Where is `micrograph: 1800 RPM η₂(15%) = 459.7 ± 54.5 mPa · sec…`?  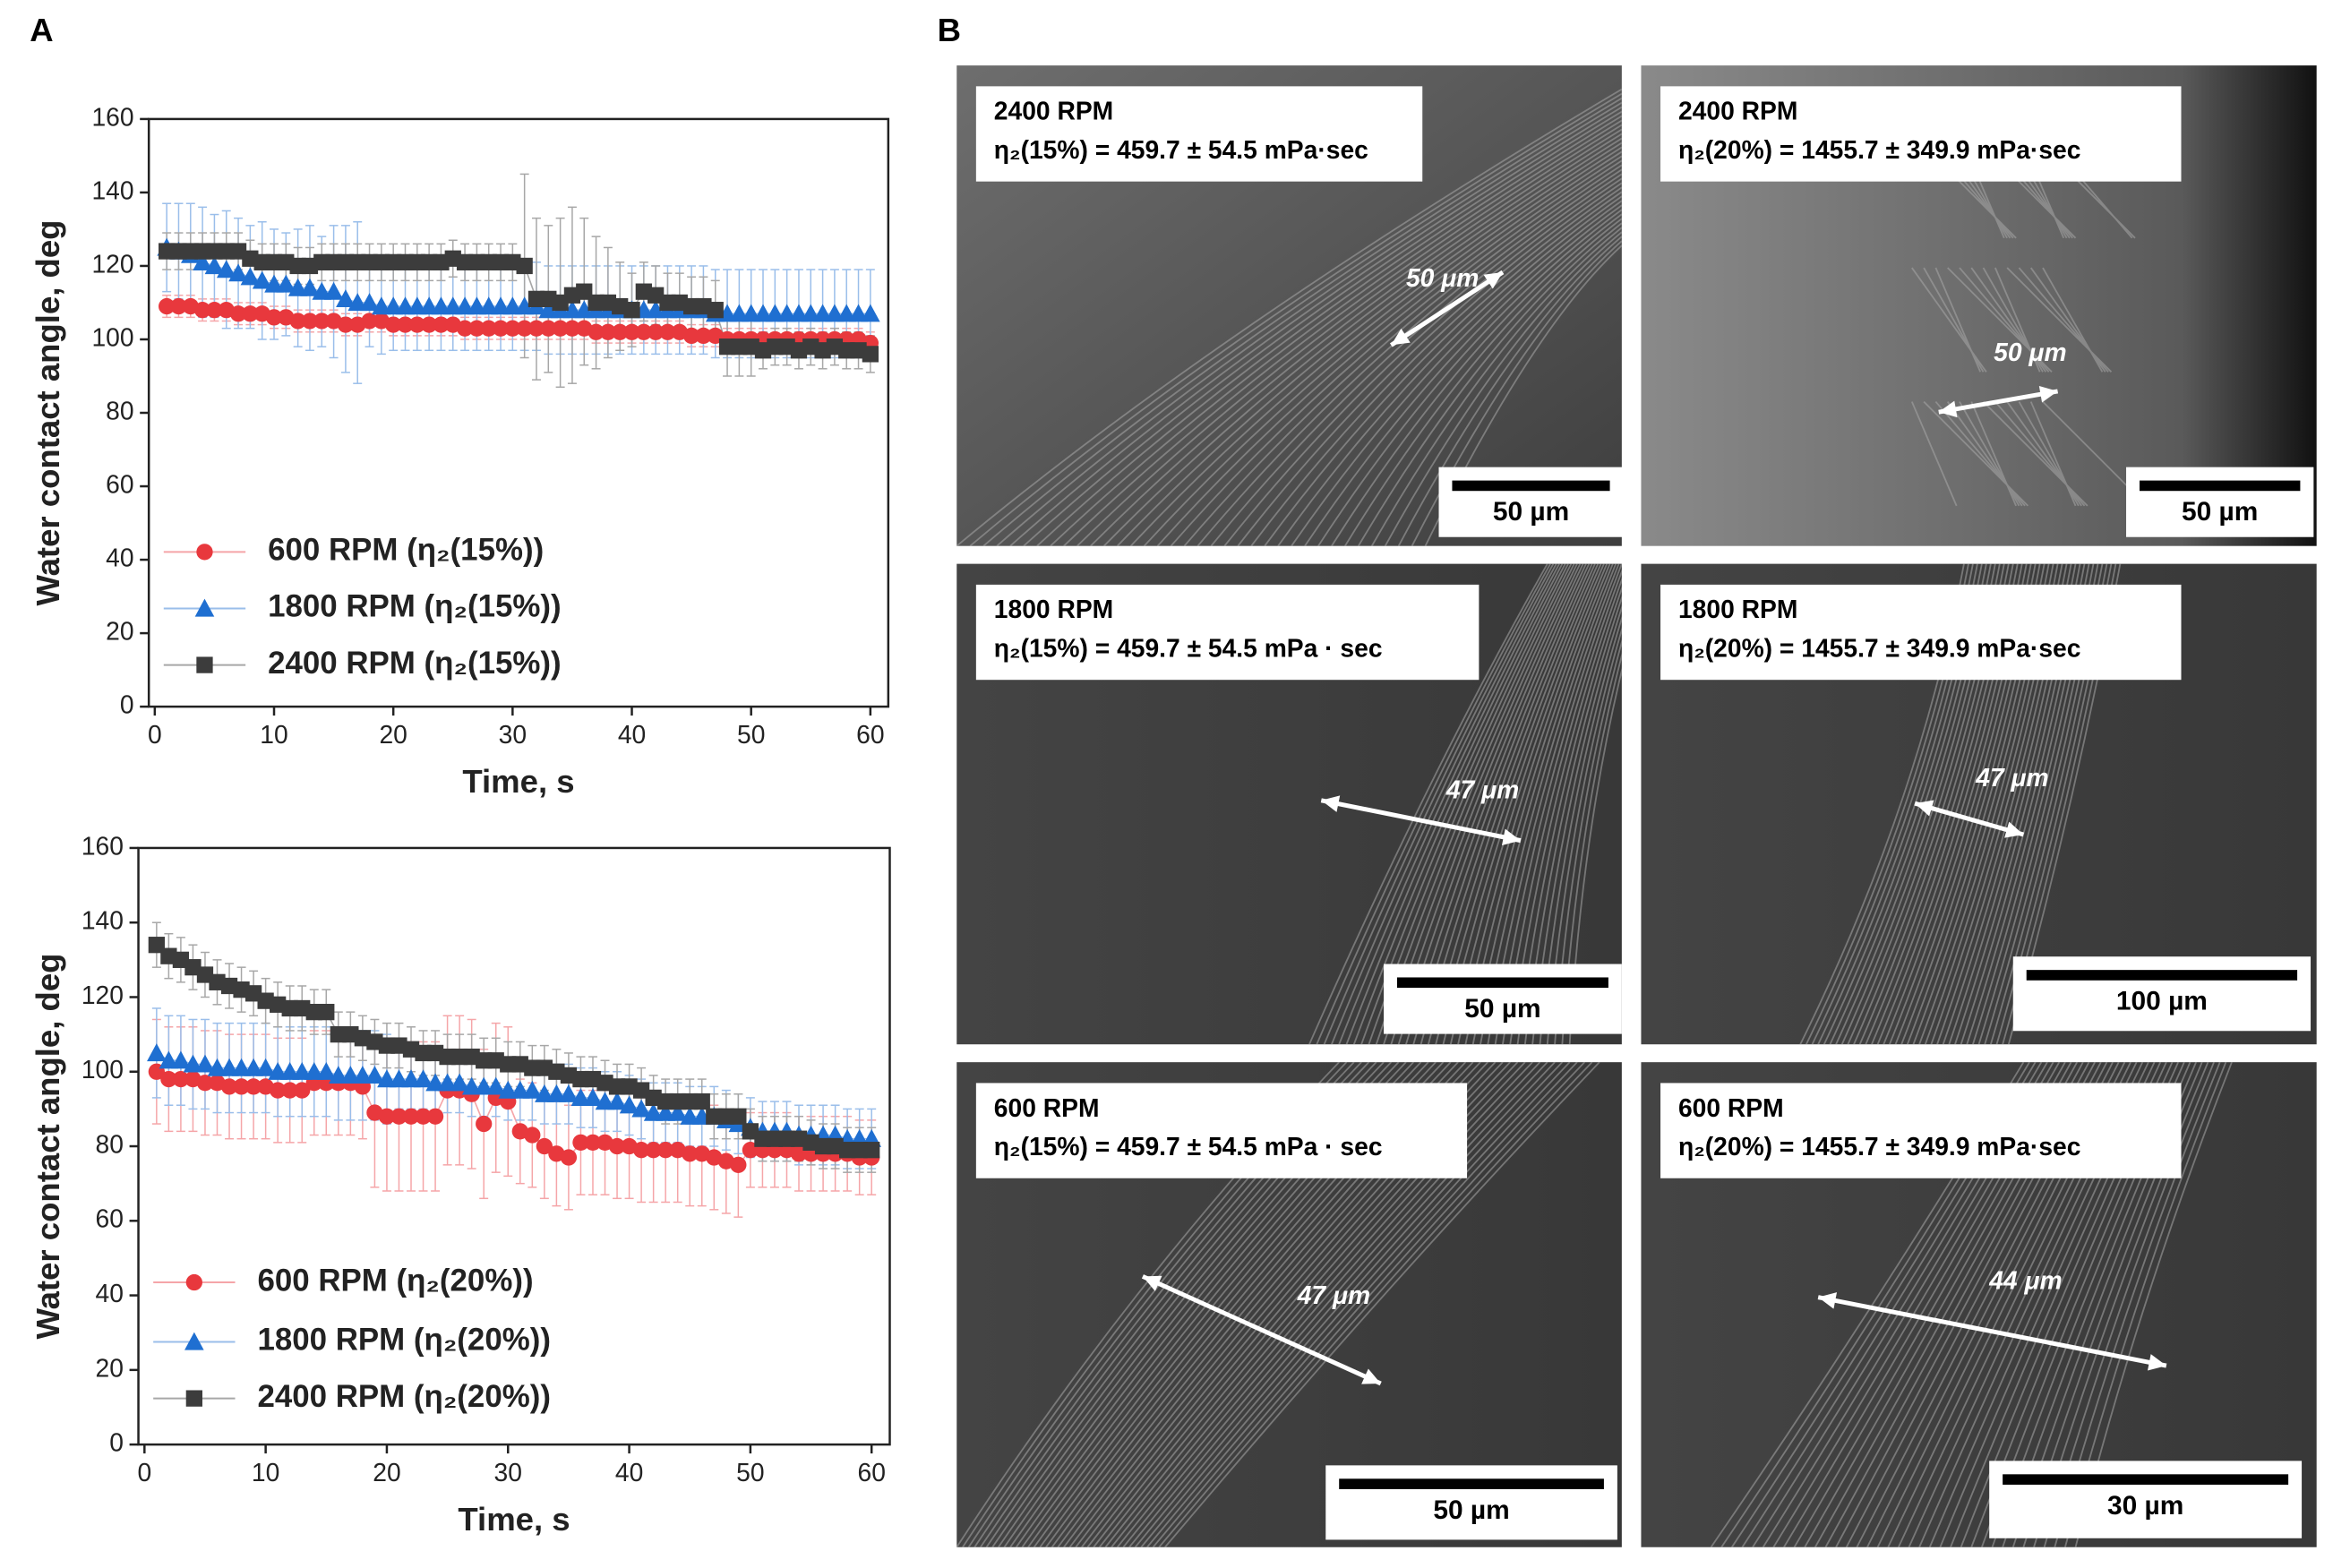 micrograph: 1800 RPM η₂(15%) = 459.7 ± 54.5 mPa · sec… is located at coordinates (1289, 804).